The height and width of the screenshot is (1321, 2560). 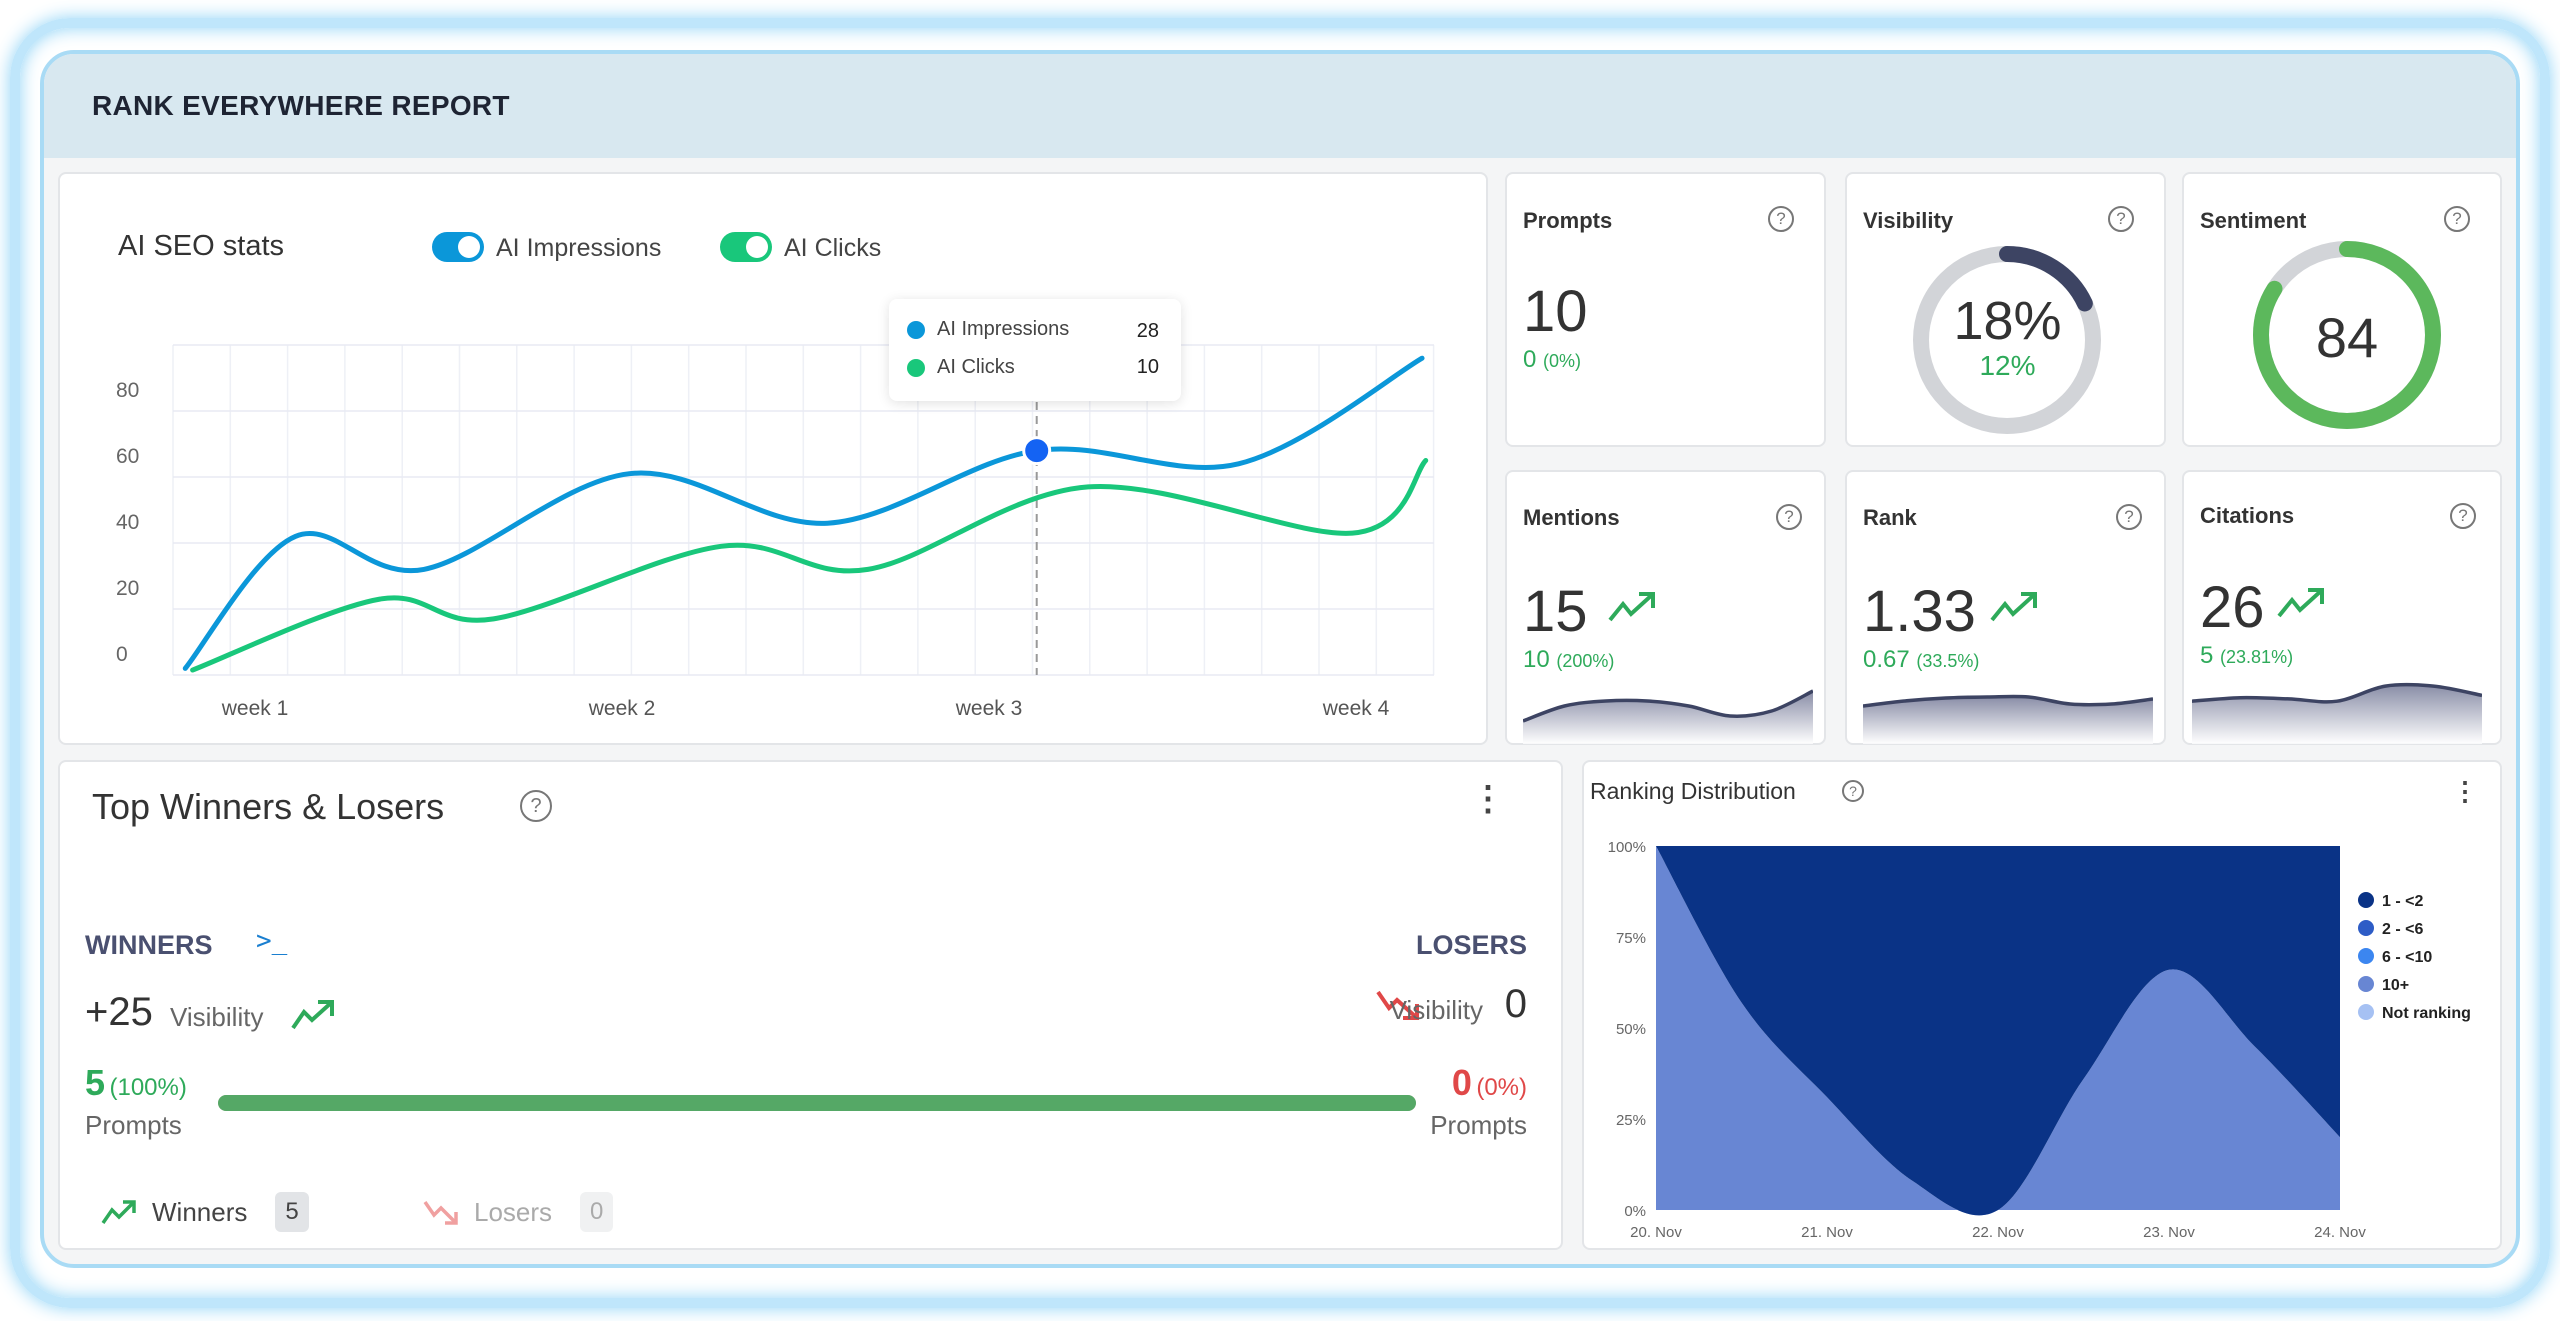 What do you see at coordinates (1948, 661) in the screenshot?
I see `kpi-delta-pct: (33.5%)` at bounding box center [1948, 661].